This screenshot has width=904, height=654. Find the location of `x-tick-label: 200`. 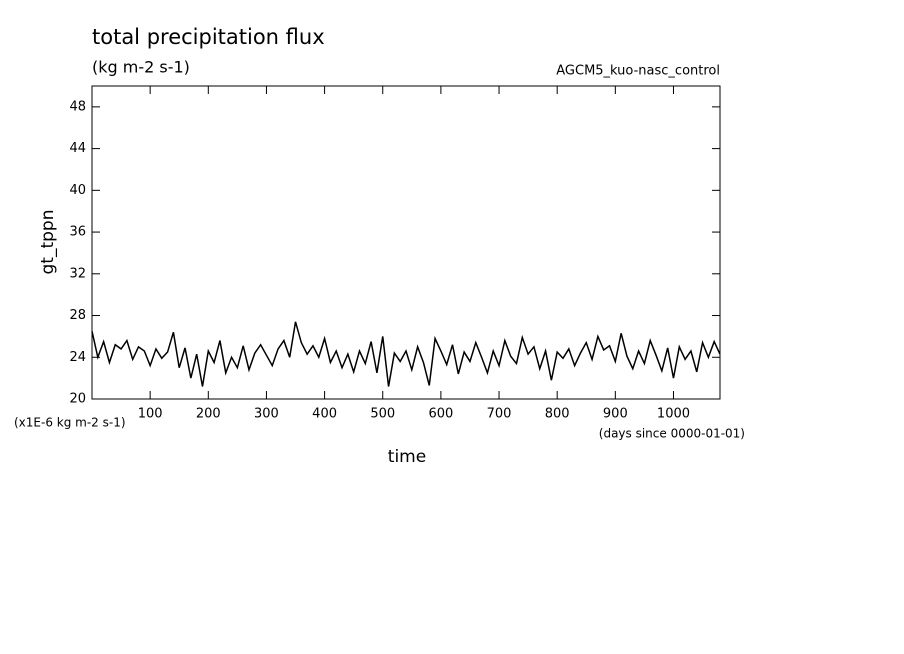

x-tick-label: 200 is located at coordinates (208, 414).